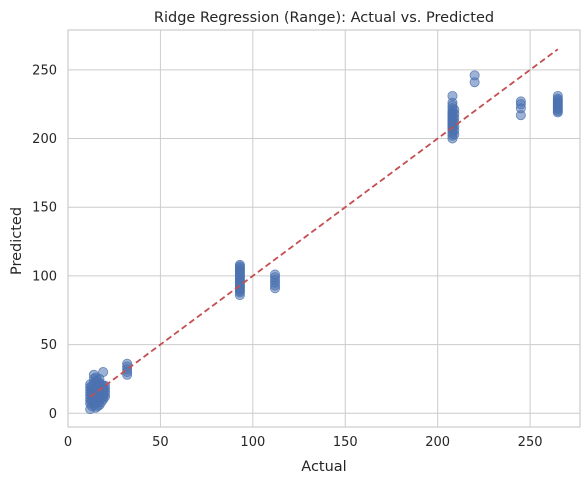  I want to click on x-tick-label-50: 50, so click(160, 442).